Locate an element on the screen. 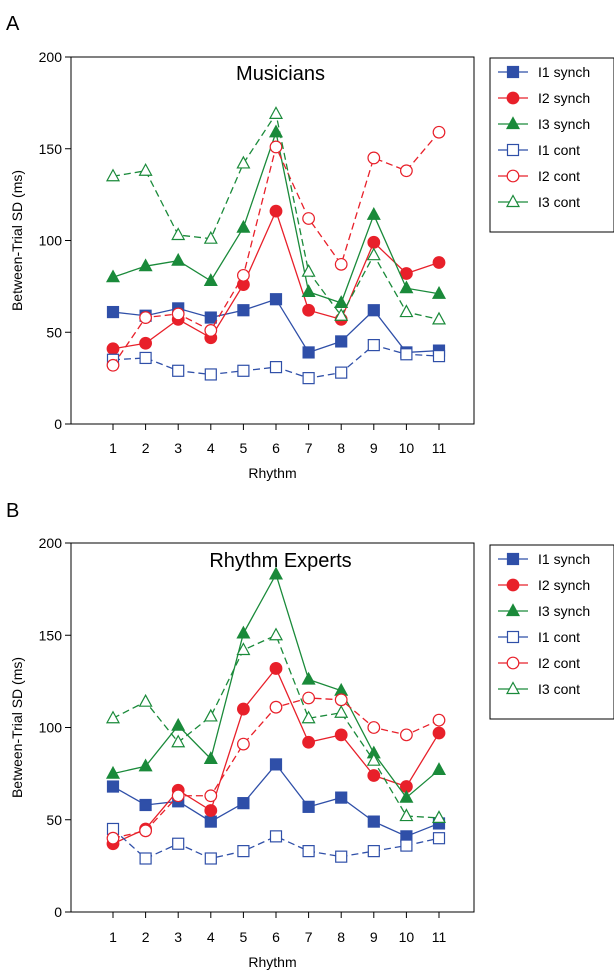 This screenshot has height=974, width=614. y-axis-label: Between-Trial SD (ms) is located at coordinates (17, 727).